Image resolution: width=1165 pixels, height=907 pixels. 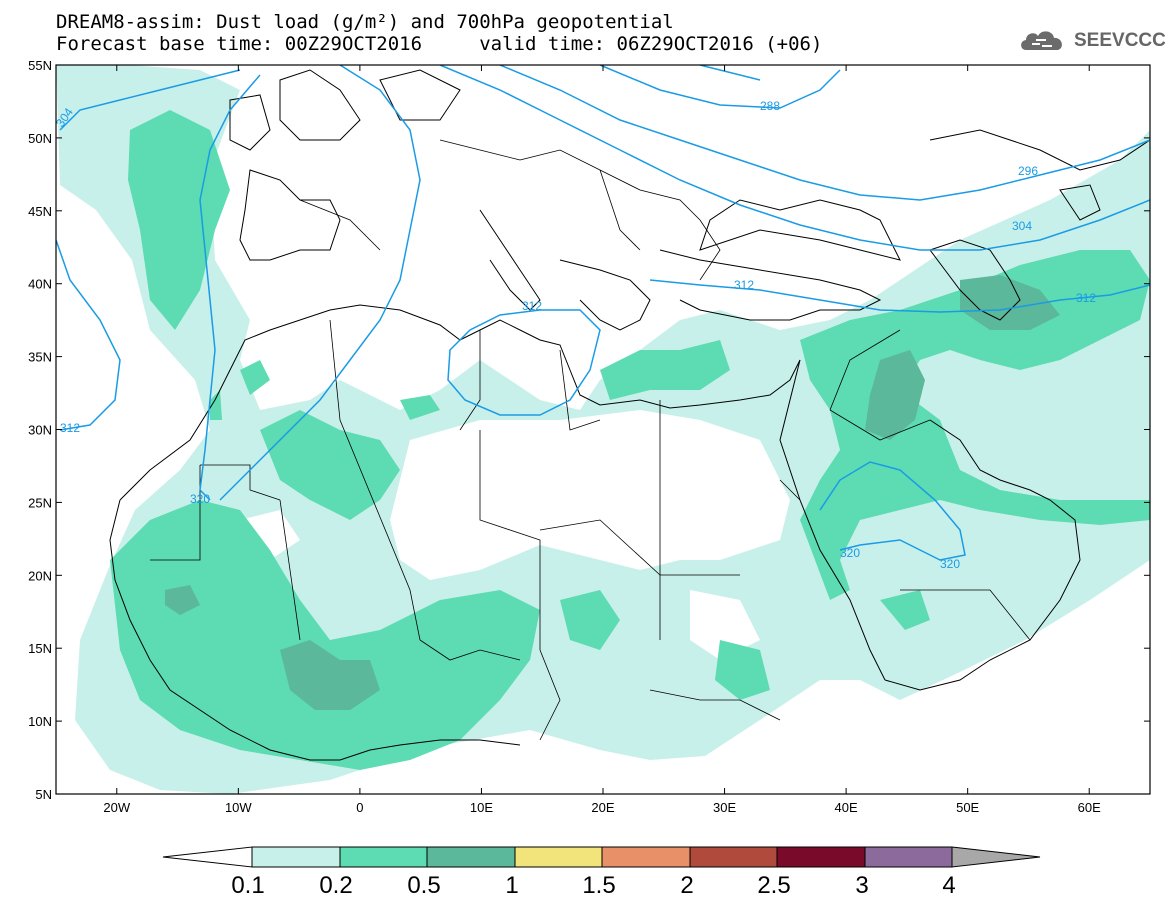 I want to click on lat-tick-label: 50N, so click(x=40, y=138).